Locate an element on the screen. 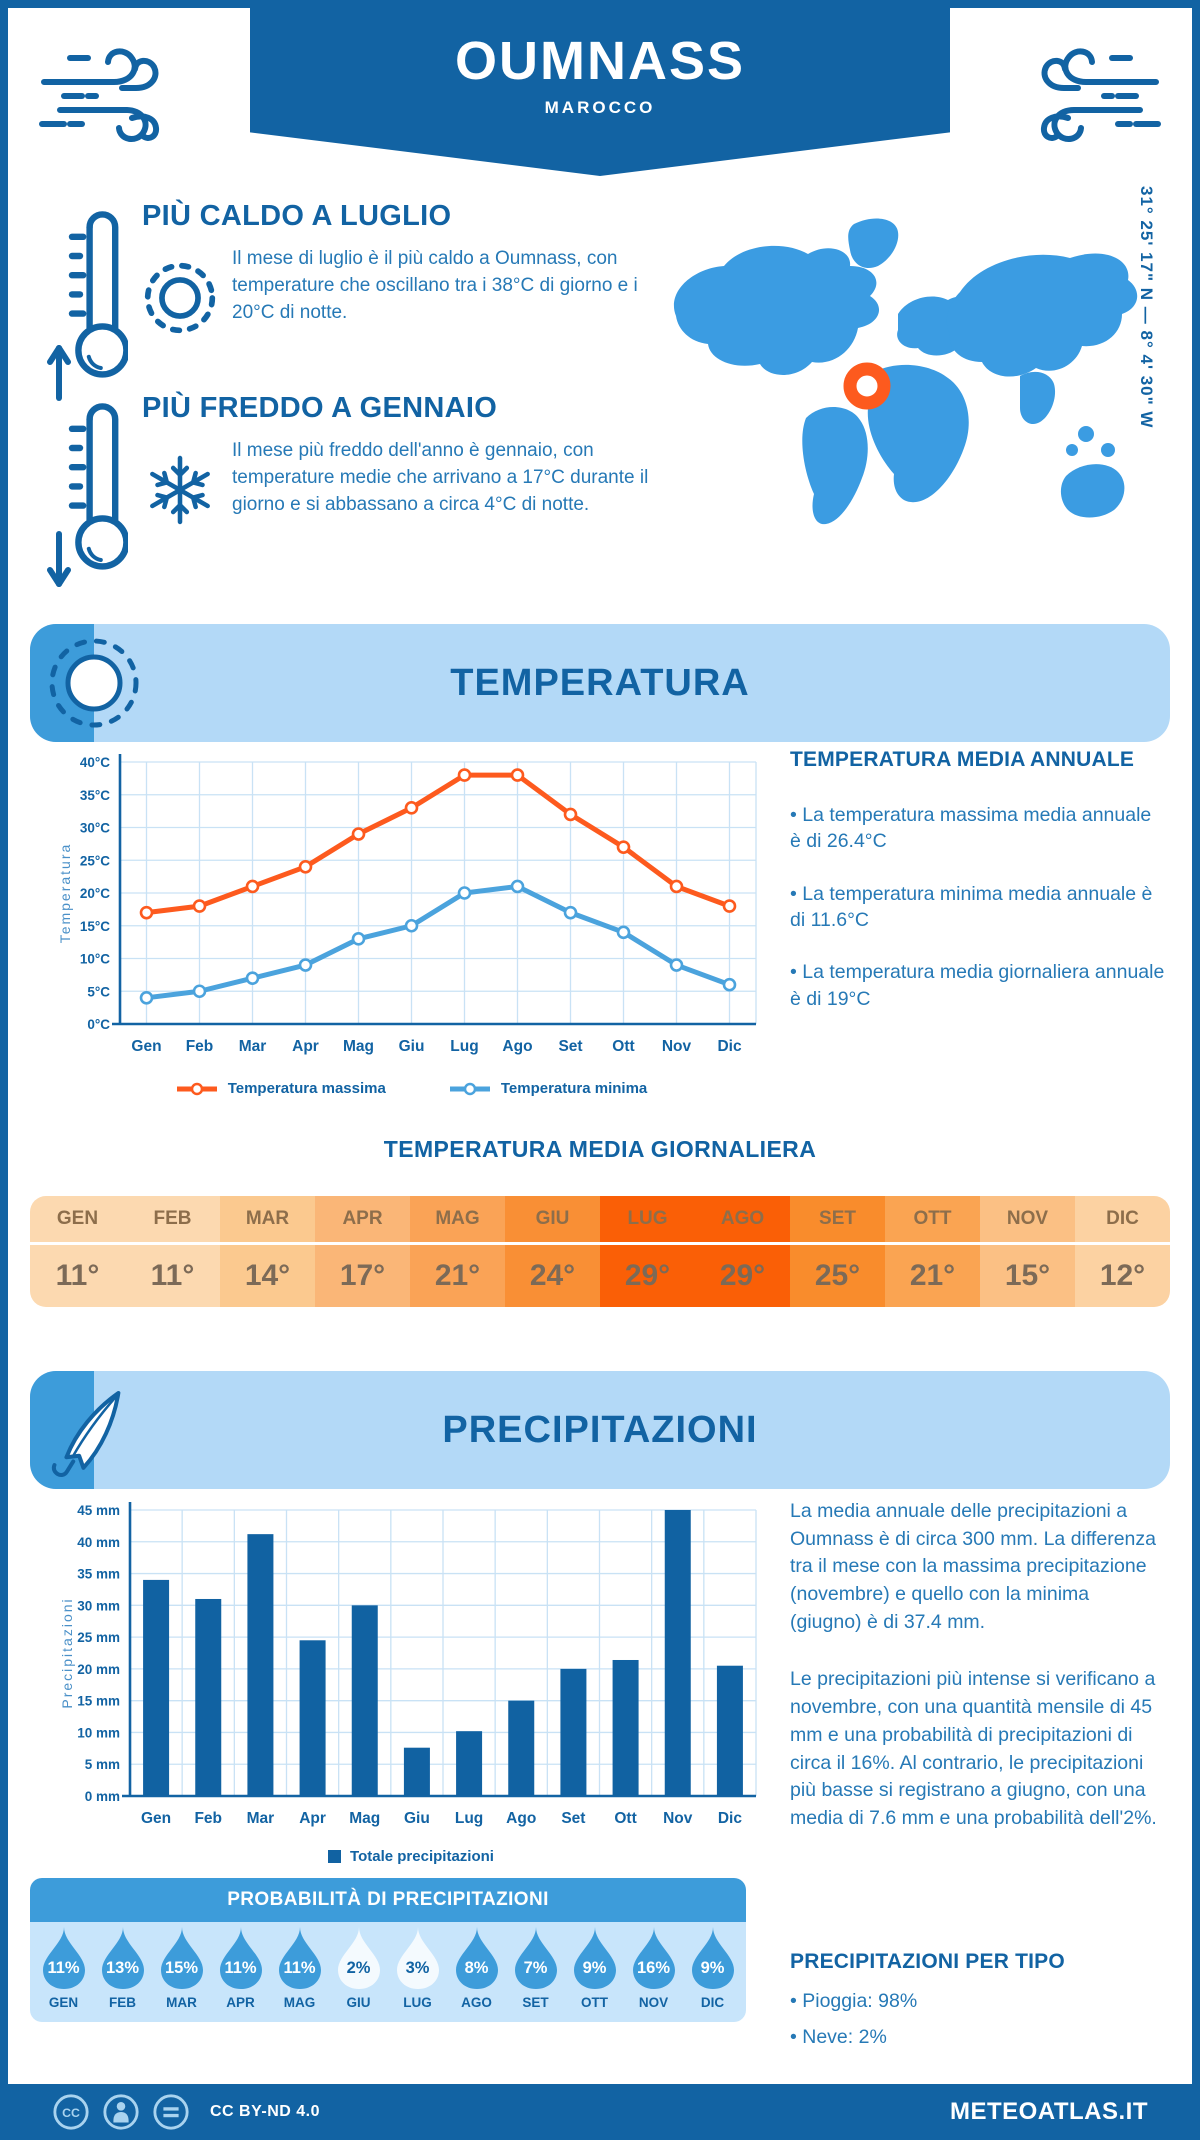 This screenshot has width=1200, height=2140. svg-text: Dic is located at coordinates (729, 1046).